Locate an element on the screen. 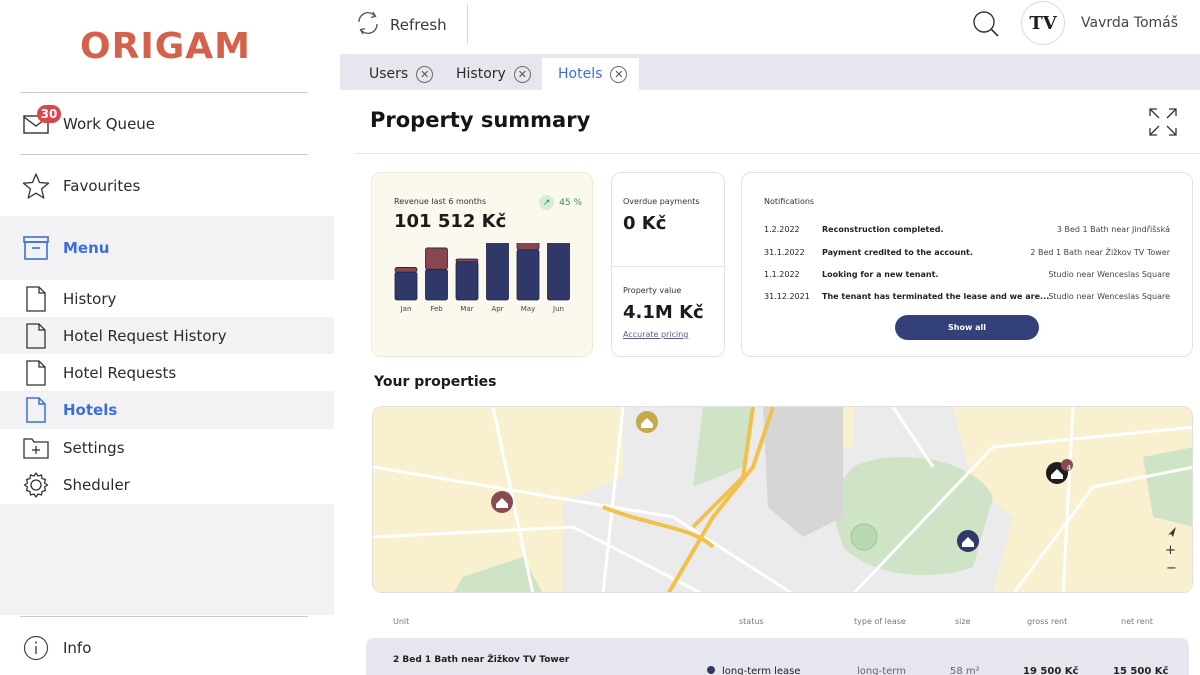 This screenshot has height=675, width=1200. zoom-out-icon: − is located at coordinates (1171, 568).